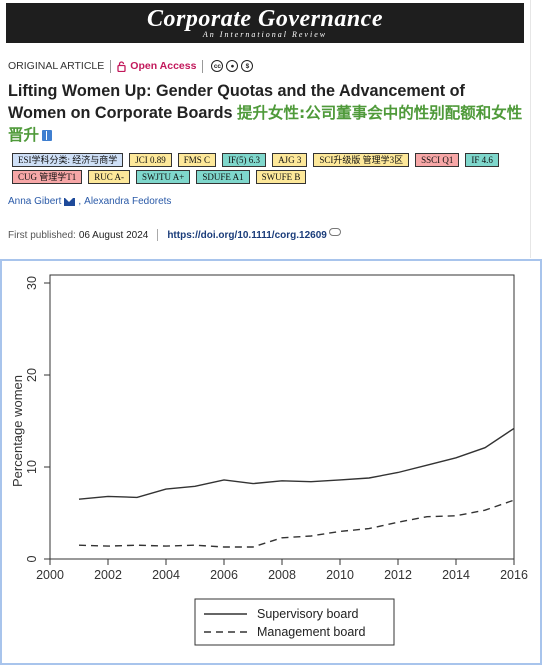 Image resolution: width=542 pixels, height=665 pixels. Describe the element at coordinates (398, 575) in the screenshot. I see `x-tick-label: 2012` at that location.